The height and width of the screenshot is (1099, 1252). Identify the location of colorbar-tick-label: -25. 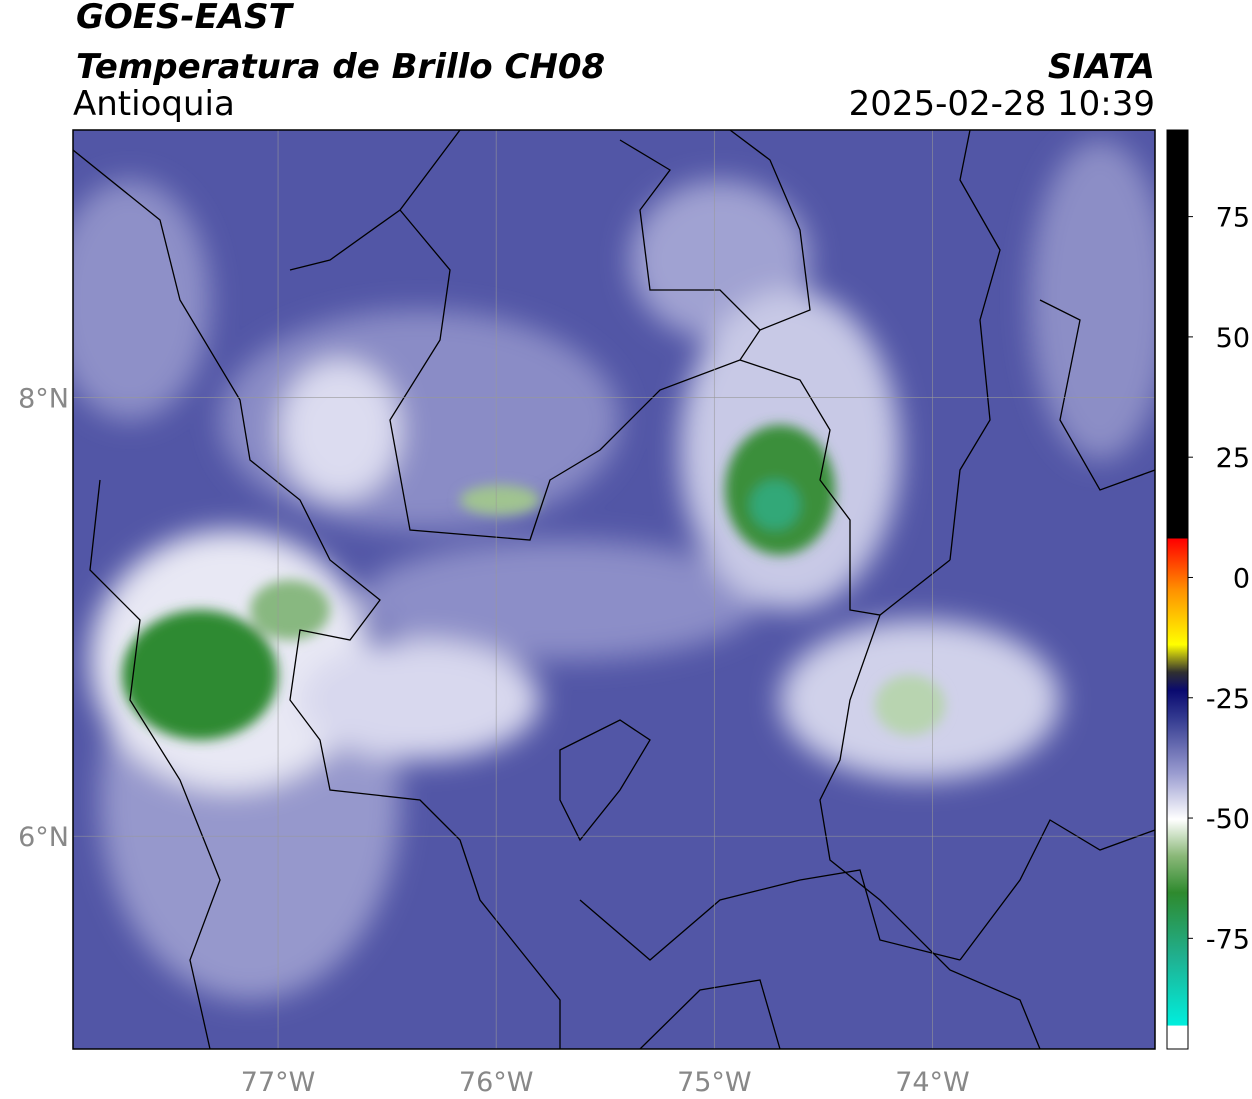
(1228, 699).